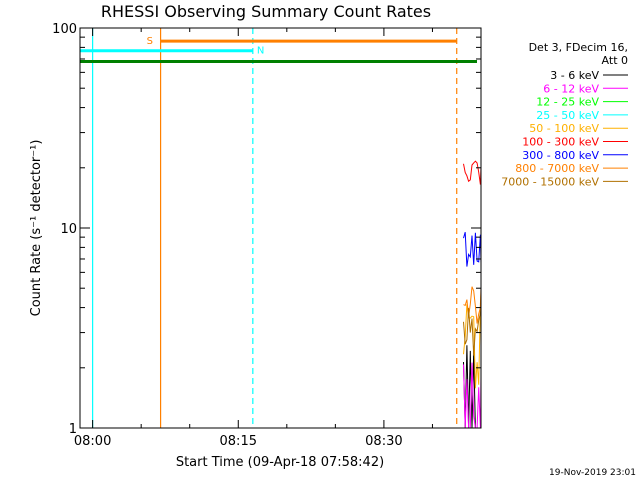 This screenshot has width=640, height=480. I want to click on night-label: N, so click(260, 51).